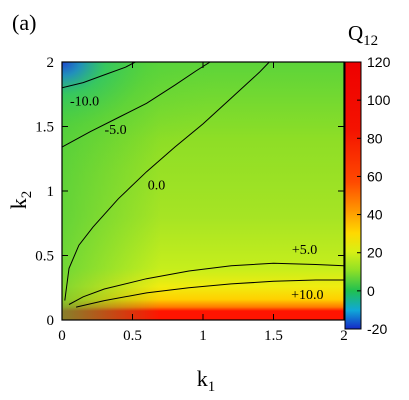 This screenshot has width=409, height=400. I want to click on colorbar: 120 100 80 60 40 20 0 -20 Q12, so click(367, 179).